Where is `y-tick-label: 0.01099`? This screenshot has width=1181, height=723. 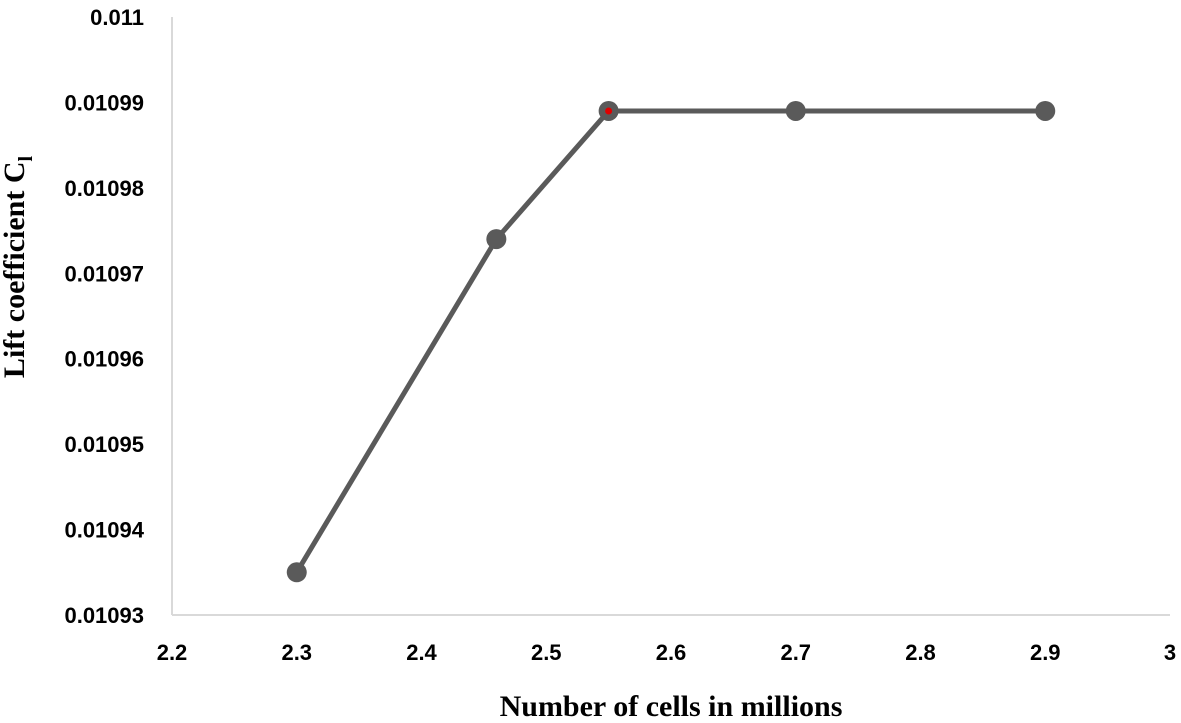
y-tick-label: 0.01099 is located at coordinates (104, 102).